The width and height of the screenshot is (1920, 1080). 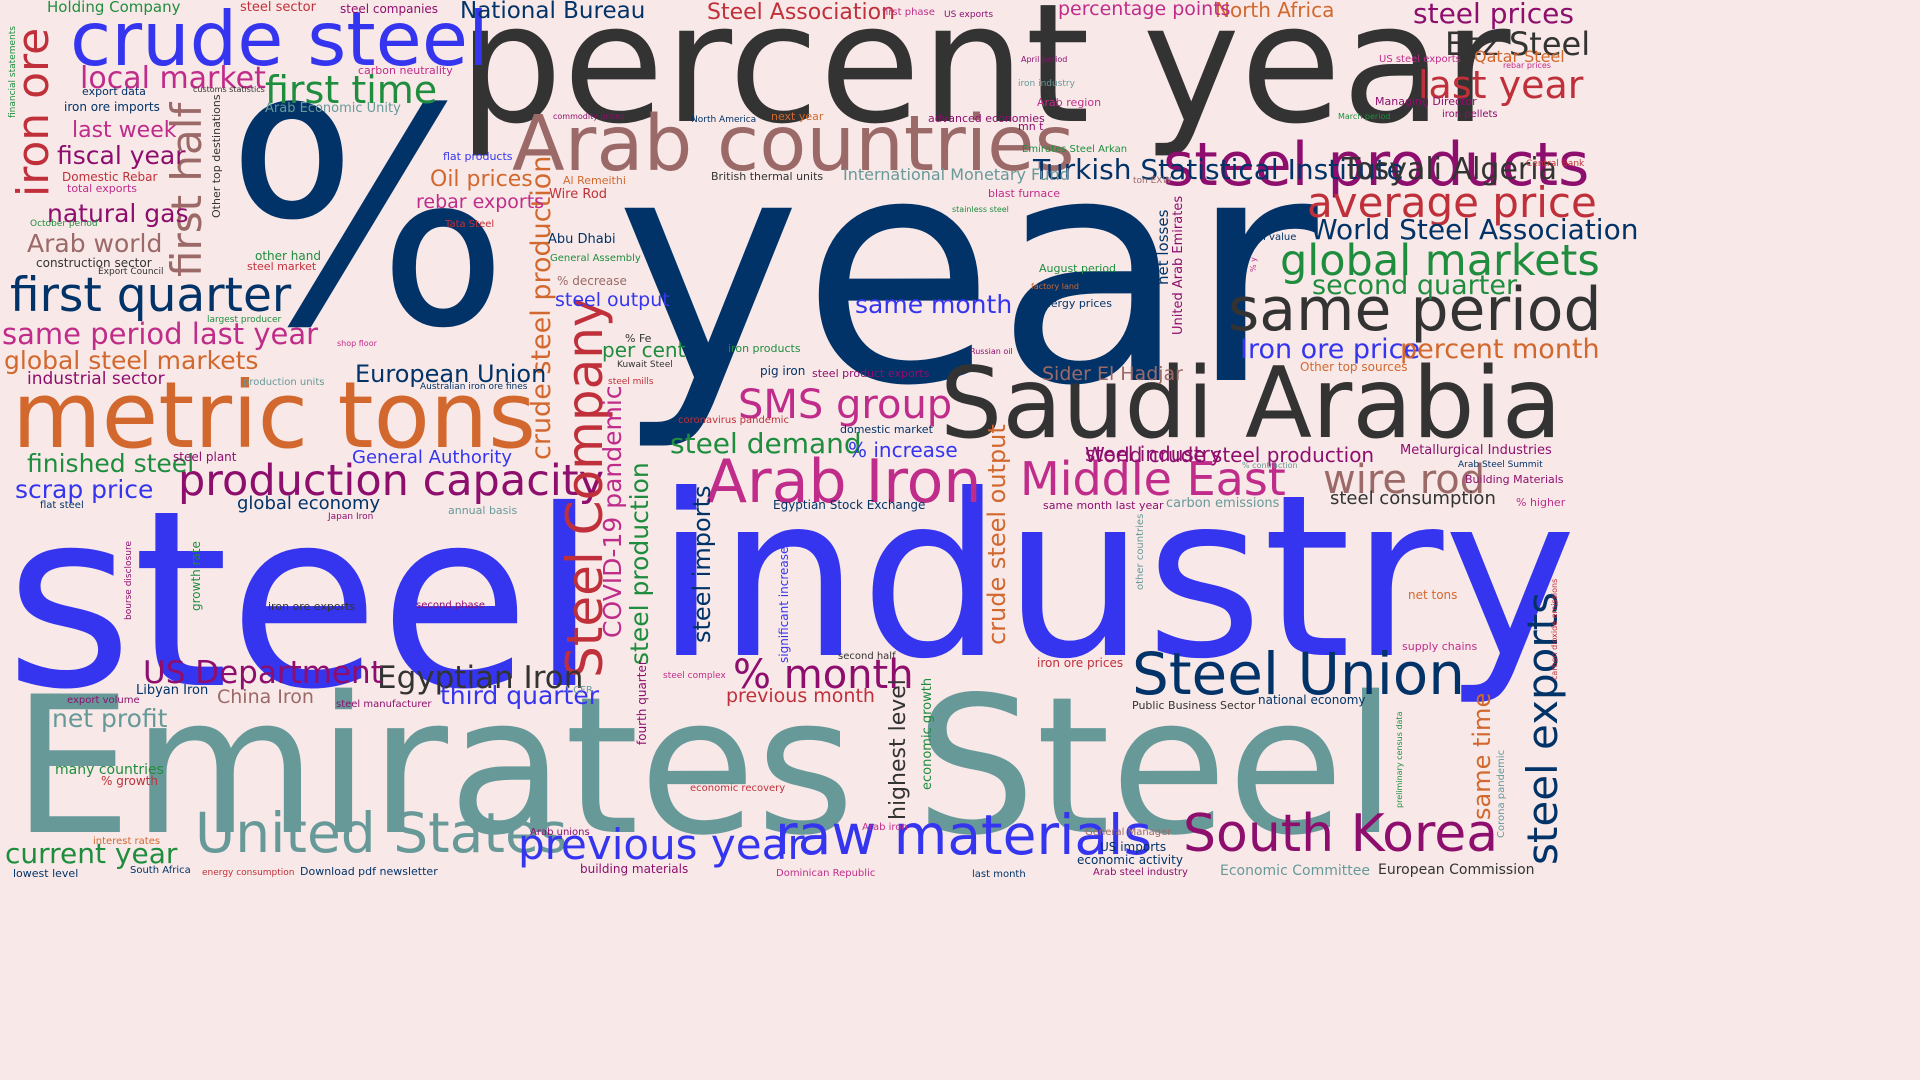 What do you see at coordinates (102, 188) in the screenshot?
I see `word-total-exports: total exports` at bounding box center [102, 188].